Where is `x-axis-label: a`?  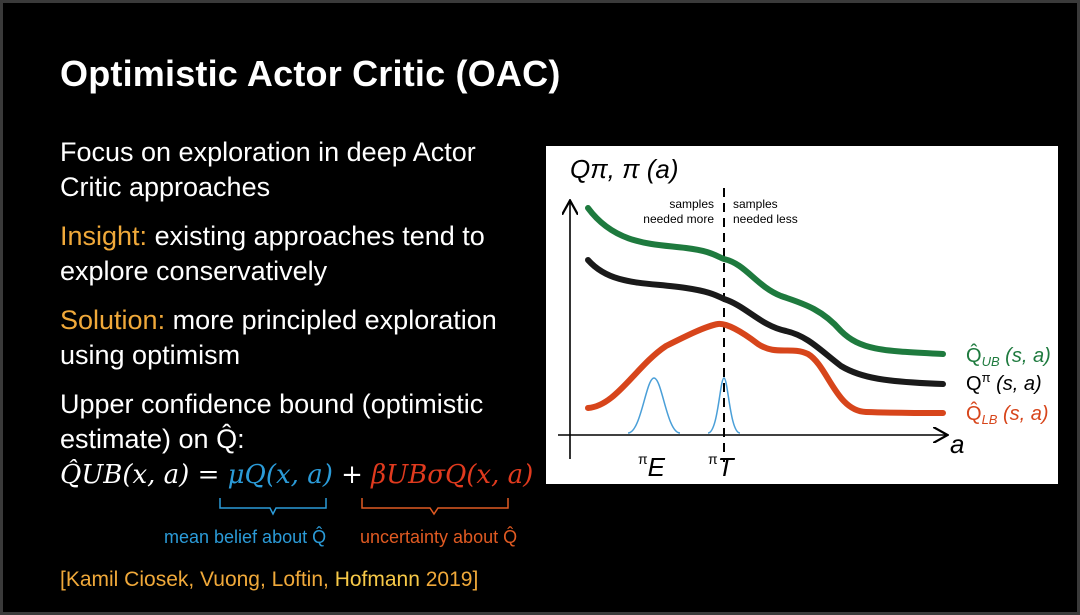
x-axis-label: a is located at coordinates (957, 444).